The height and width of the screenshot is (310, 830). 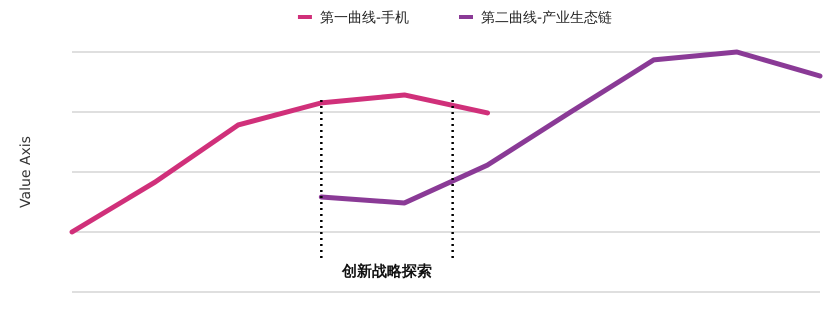 What do you see at coordinates (26, 172) in the screenshot?
I see `y-axis-title: Value Axis` at bounding box center [26, 172].